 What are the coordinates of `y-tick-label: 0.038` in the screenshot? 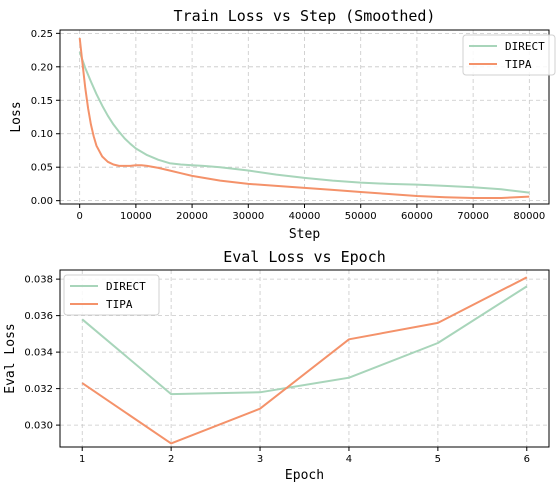 It's located at (38, 280).